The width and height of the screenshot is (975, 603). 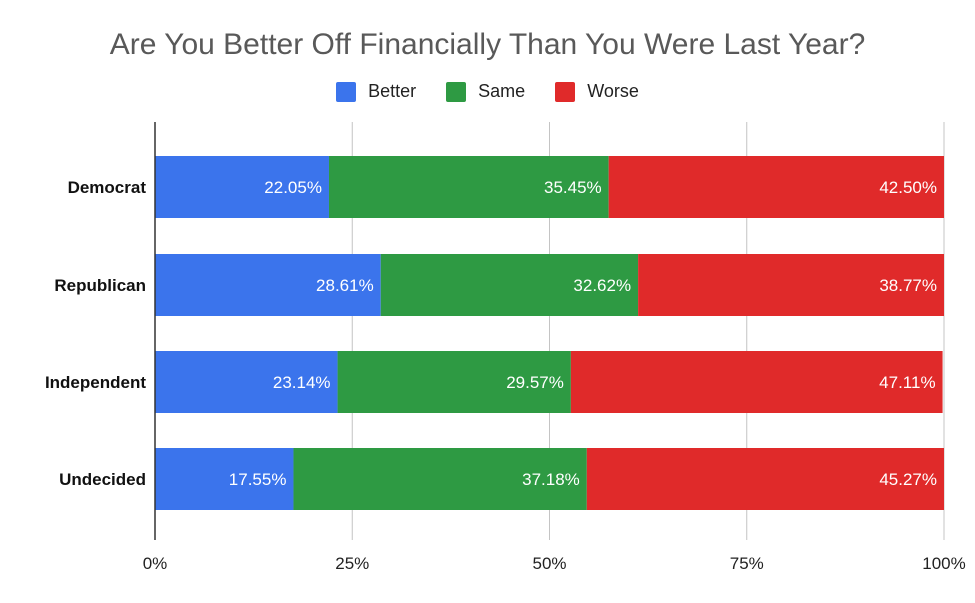 What do you see at coordinates (549, 563) in the screenshot?
I see `x-tick-label: 50%` at bounding box center [549, 563].